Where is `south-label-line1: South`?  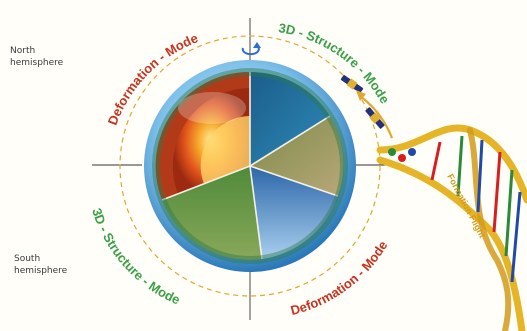 south-label-line1: South is located at coordinates (27, 259).